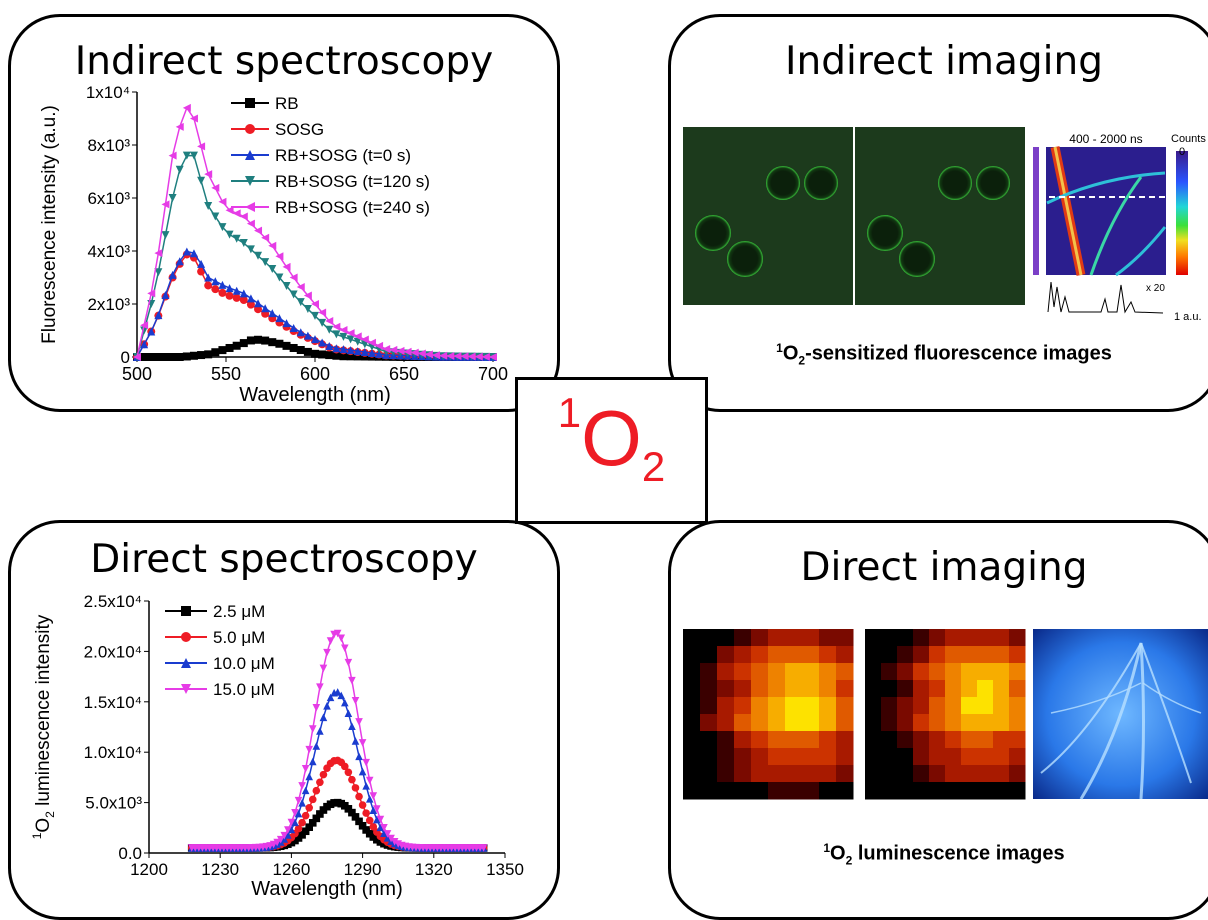  What do you see at coordinates (1120, 714) in the screenshot?
I see `leaf-luminescence-image` at bounding box center [1120, 714].